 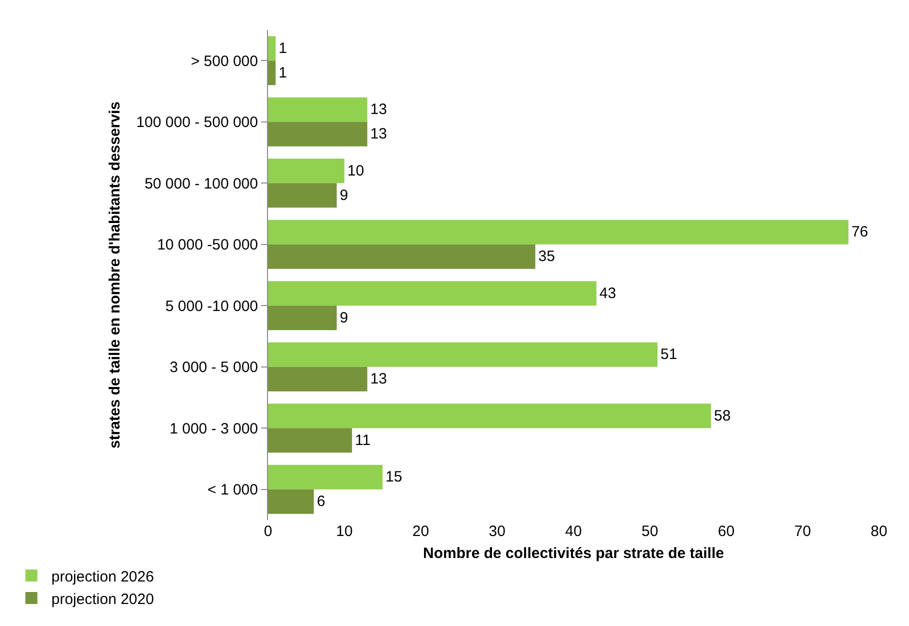 What do you see at coordinates (207, 245) in the screenshot?
I see `y-tick-label: 10 000 -50 000` at bounding box center [207, 245].